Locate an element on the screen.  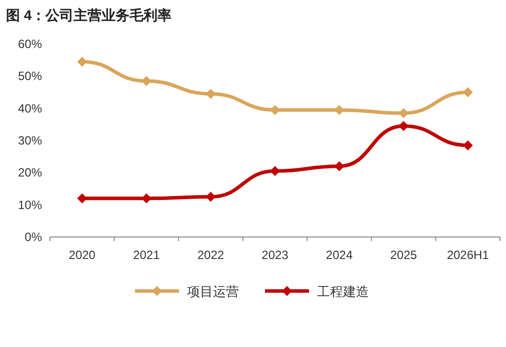
legend-label: 工程建造 is located at coordinates (343, 291).